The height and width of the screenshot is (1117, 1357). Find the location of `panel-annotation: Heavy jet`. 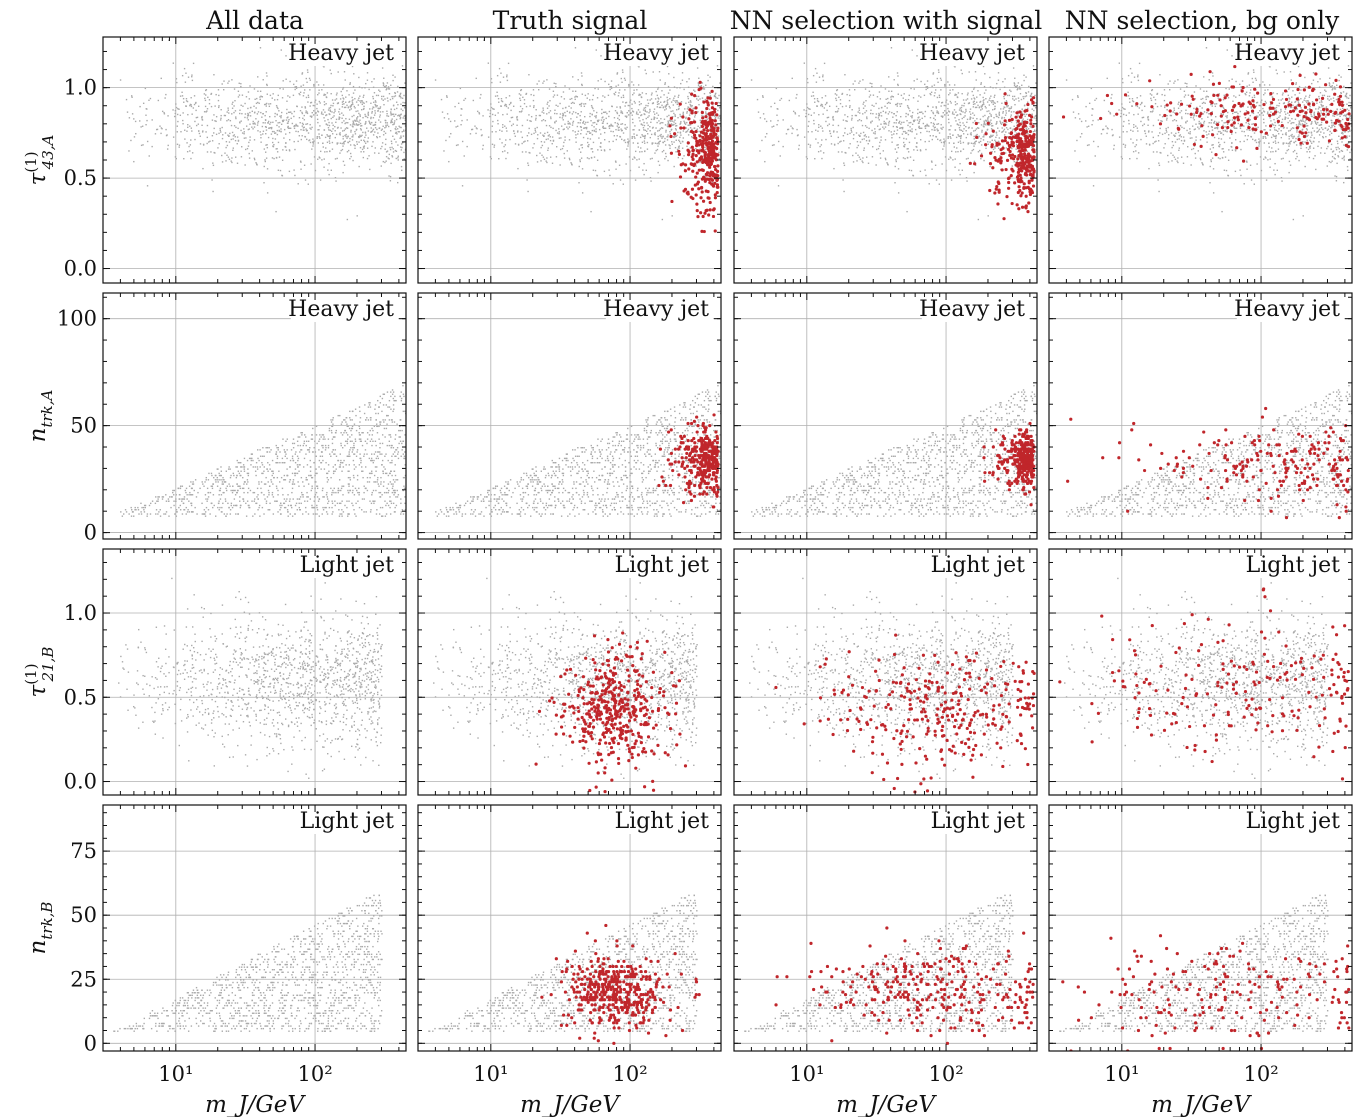

panel-annotation: Heavy jet is located at coordinates (343, 52).